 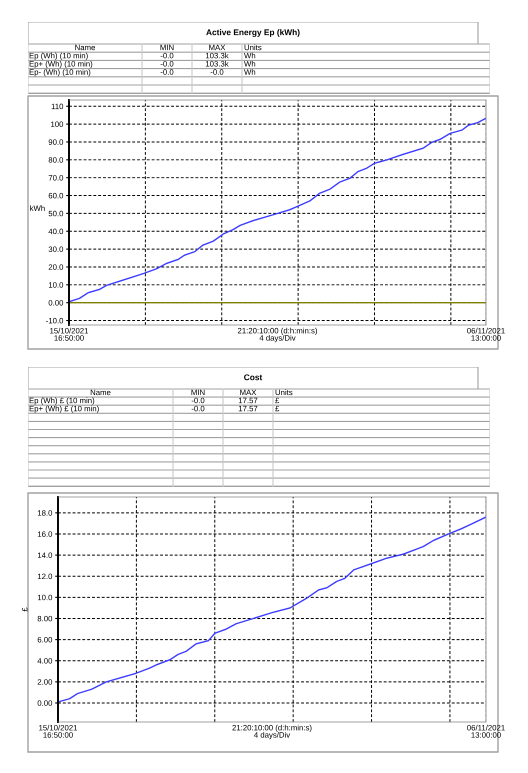 I want to click on text: Cost, so click(x=253, y=377).